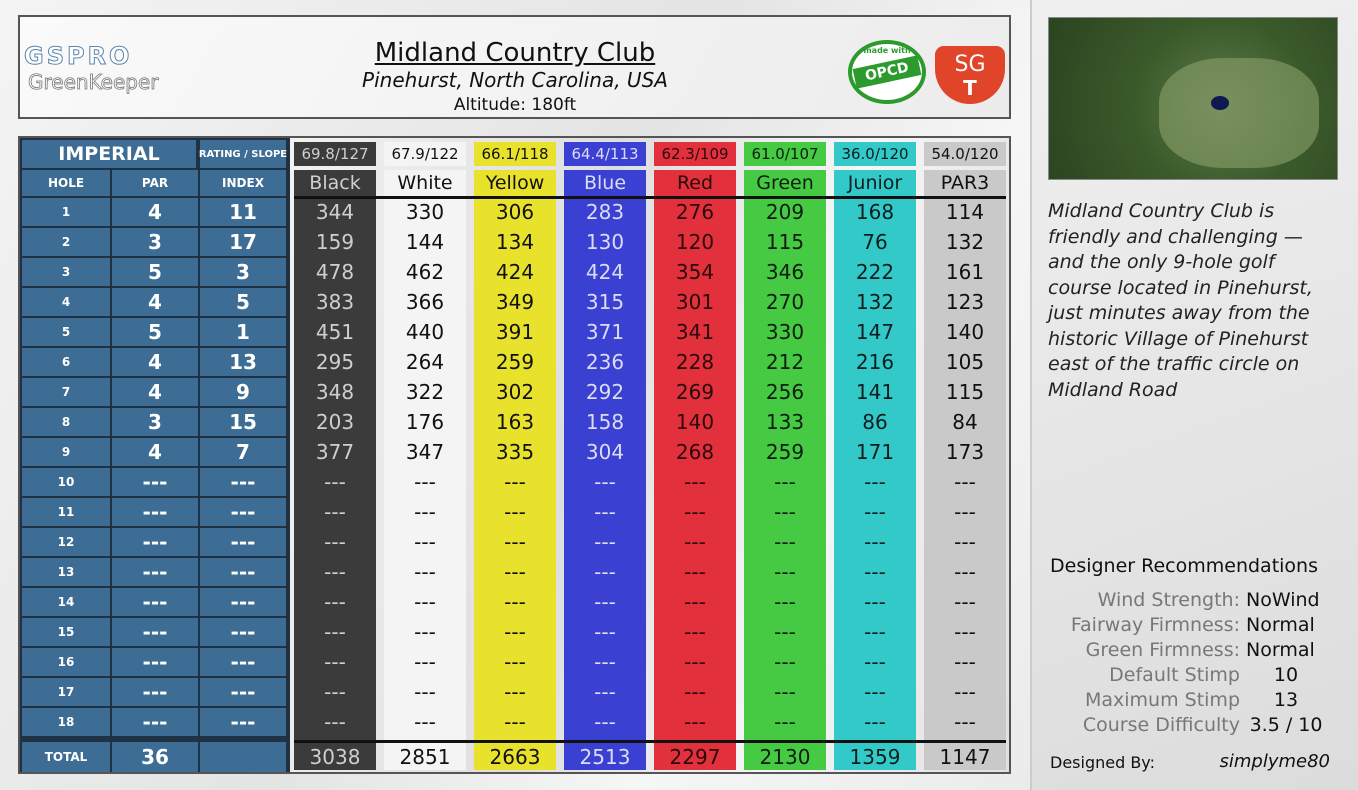 The width and height of the screenshot is (1358, 790). Describe the element at coordinates (243, 452) in the screenshot. I see `index-value: 7` at that location.